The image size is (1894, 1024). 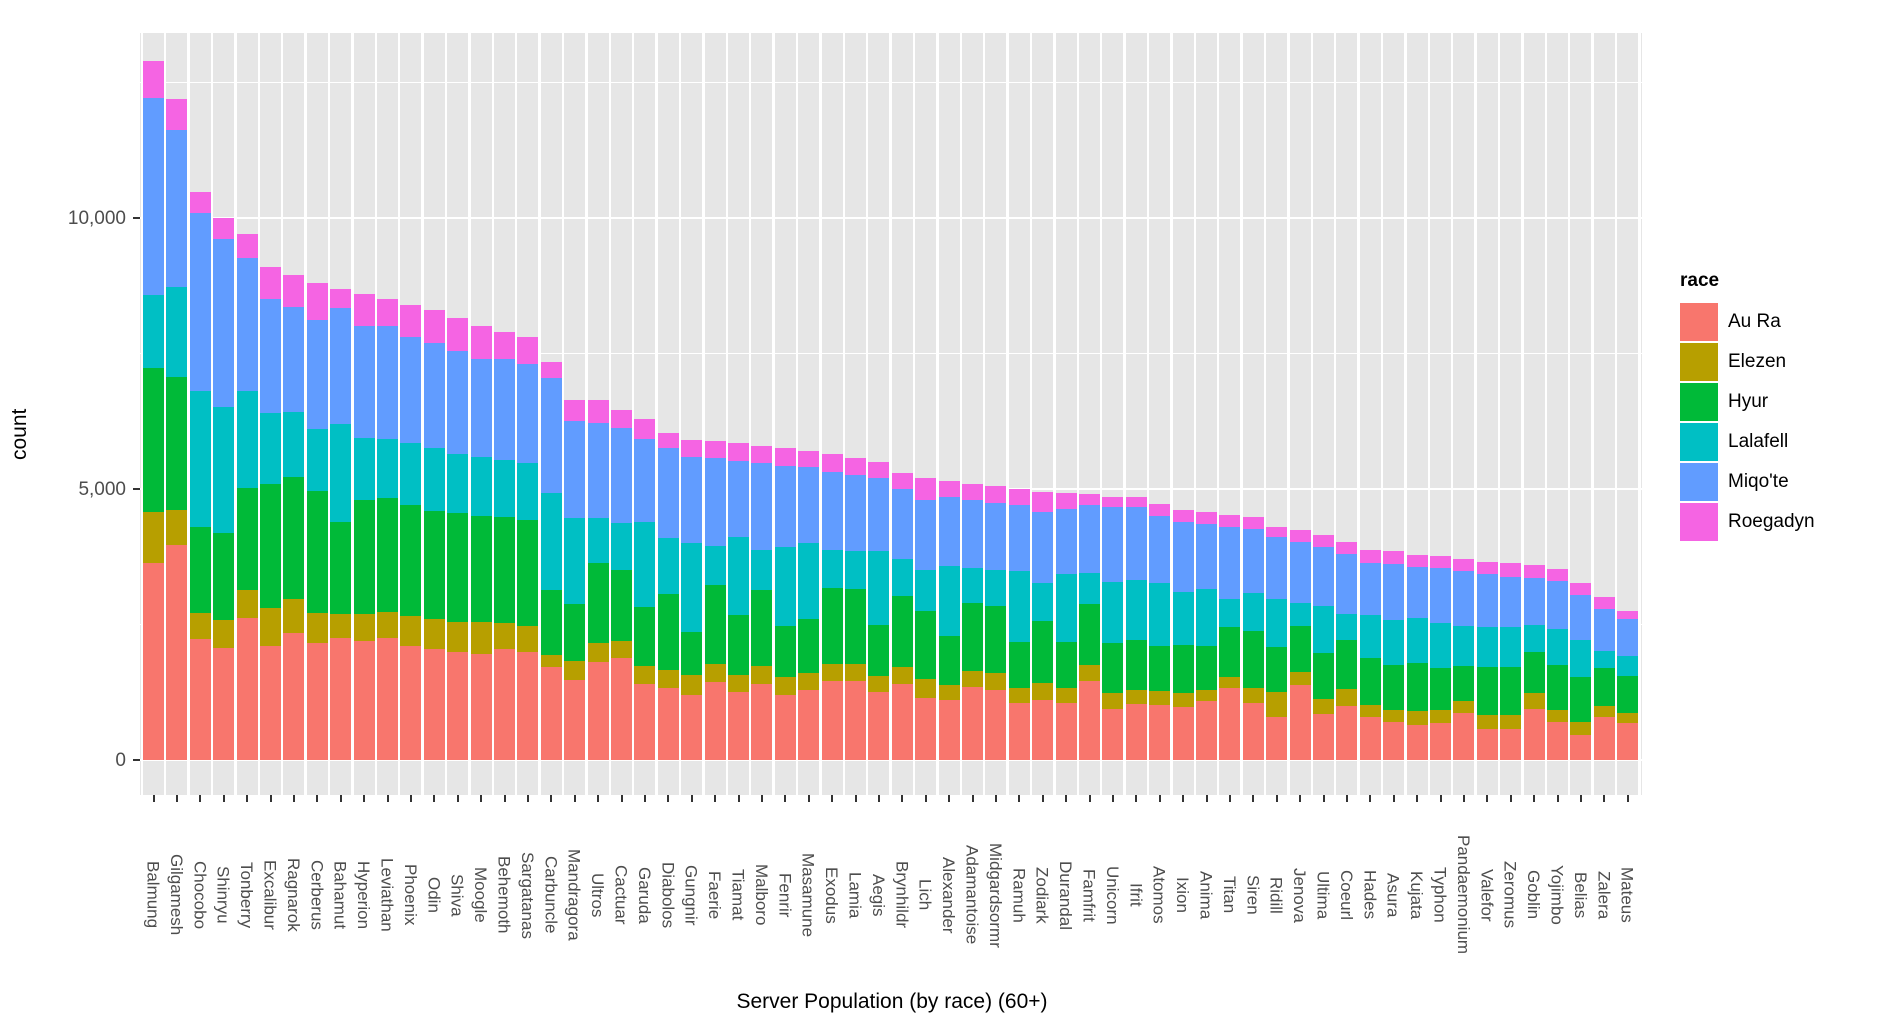 What do you see at coordinates (317, 521) in the screenshot?
I see `bar-cerberus` at bounding box center [317, 521].